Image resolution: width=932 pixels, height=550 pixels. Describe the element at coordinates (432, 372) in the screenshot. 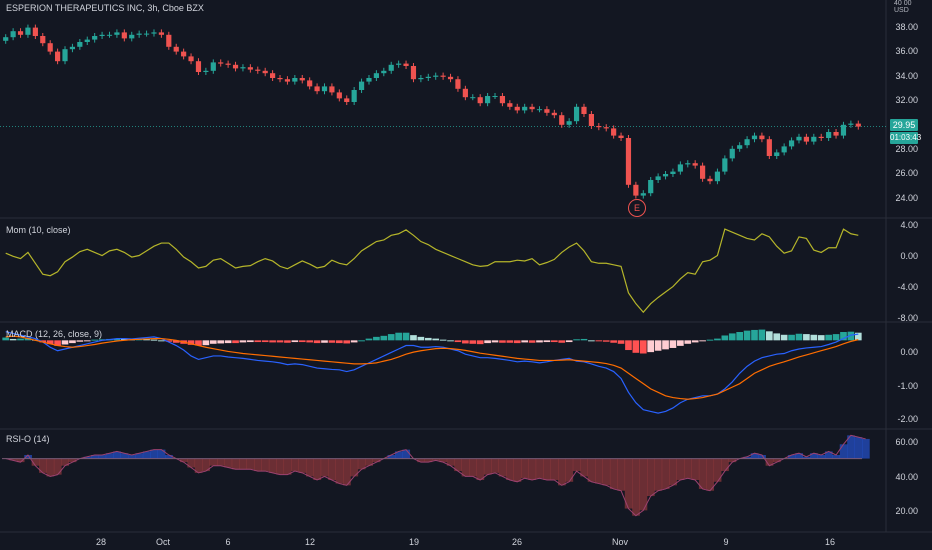

I see `macd-line` at that location.